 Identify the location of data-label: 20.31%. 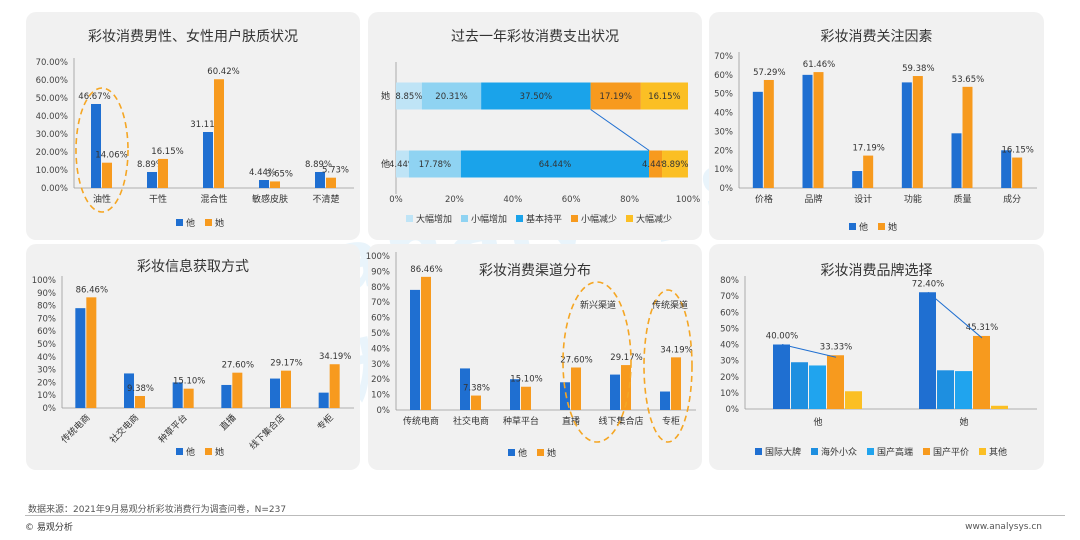
(451, 97).